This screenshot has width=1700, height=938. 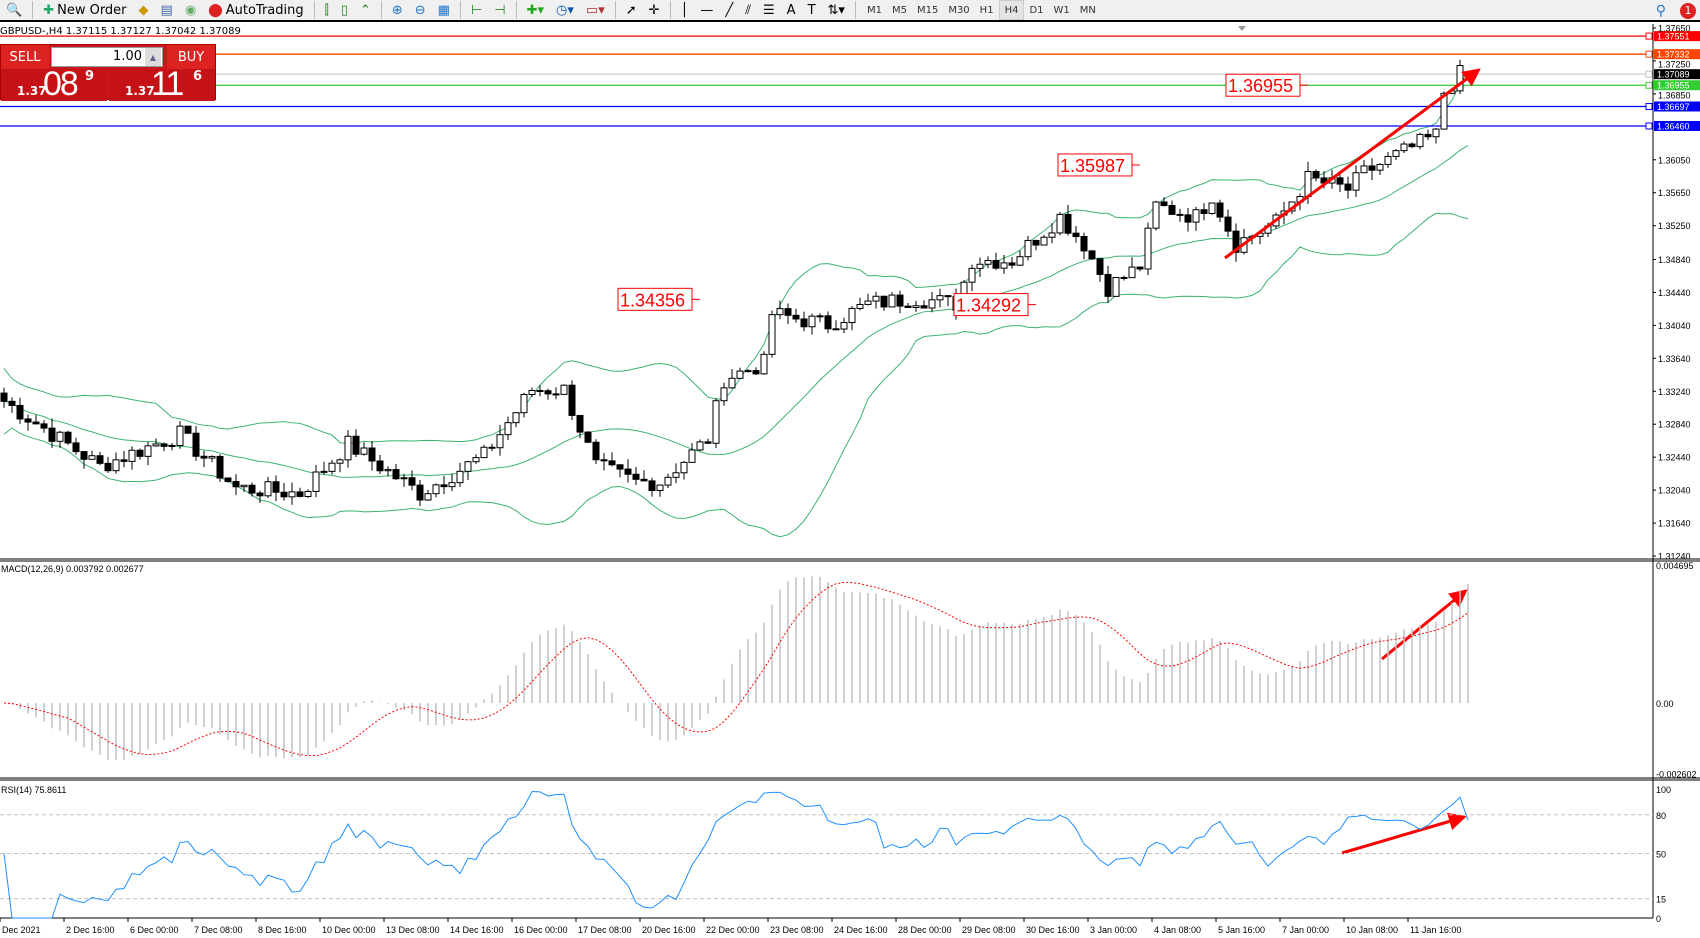 What do you see at coordinates (684, 10) in the screenshot?
I see `vertical-line-icon: │` at bounding box center [684, 10].